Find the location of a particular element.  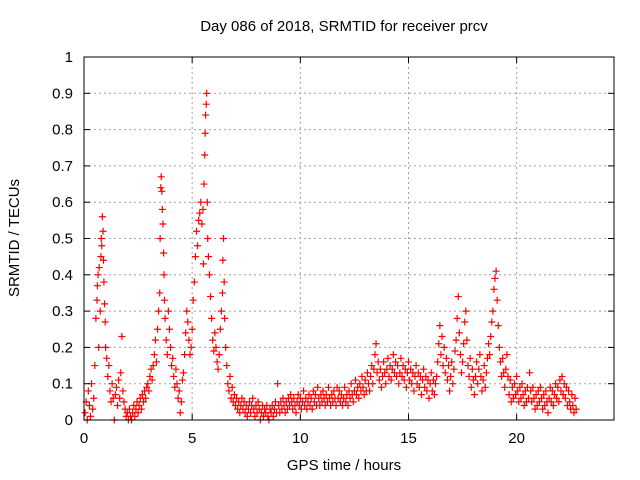

y-tick-label: 0.1 is located at coordinates (62, 384).